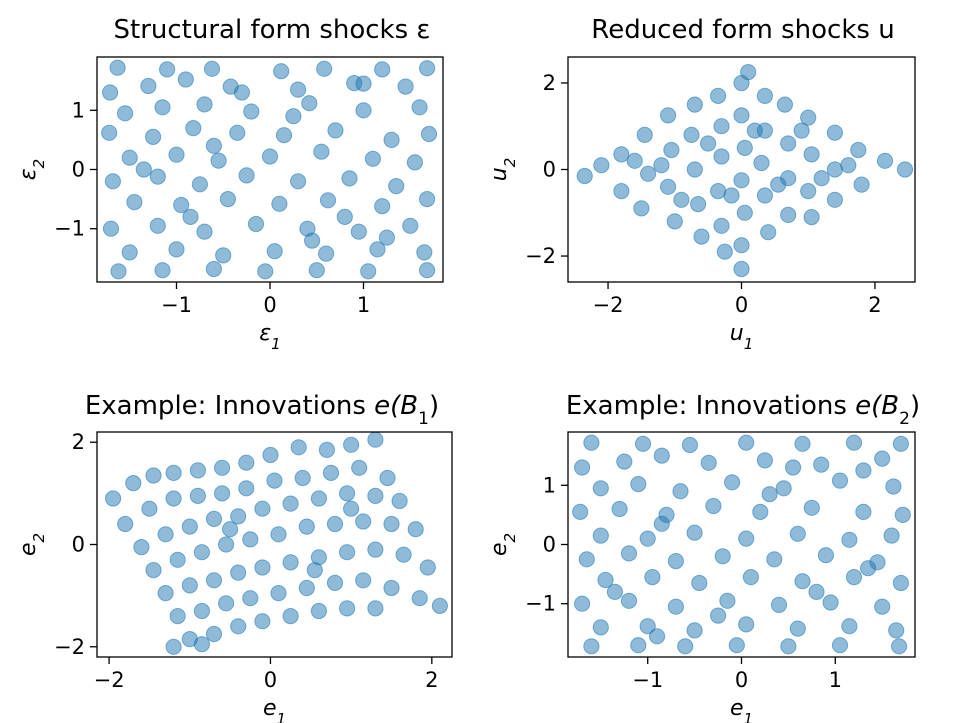 The image size is (967, 723). What do you see at coordinates (549, 485) in the screenshot?
I see `y-tick-label: 1` at bounding box center [549, 485].